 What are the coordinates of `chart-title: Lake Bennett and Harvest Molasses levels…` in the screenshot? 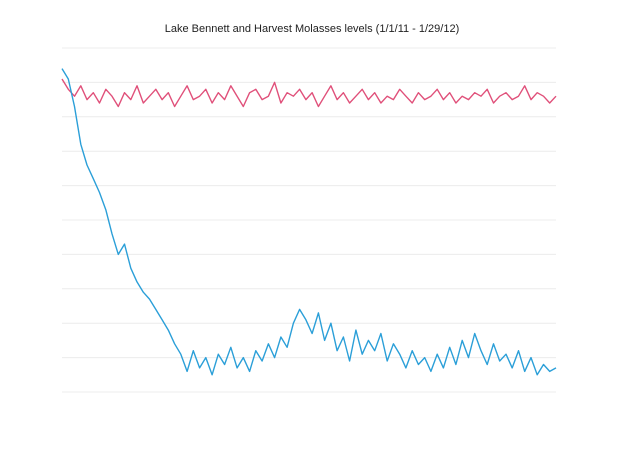 It's located at (312, 29).